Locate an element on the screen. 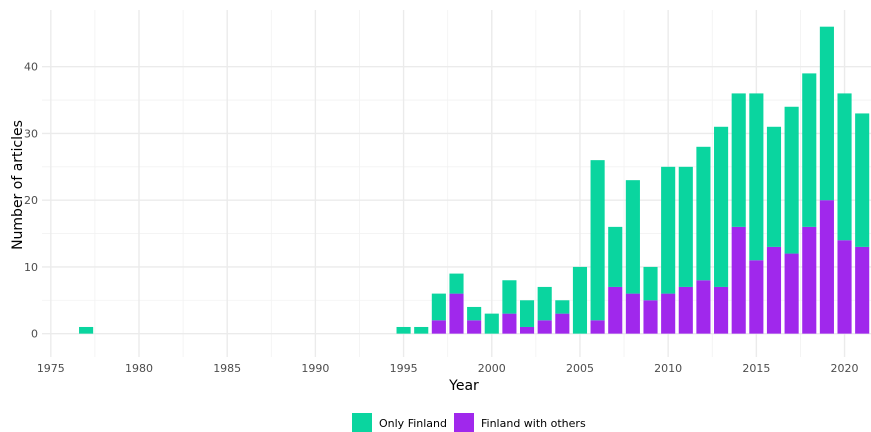 The height and width of the screenshot is (432, 871). bar-finland-with-others-2001 is located at coordinates (509, 323).